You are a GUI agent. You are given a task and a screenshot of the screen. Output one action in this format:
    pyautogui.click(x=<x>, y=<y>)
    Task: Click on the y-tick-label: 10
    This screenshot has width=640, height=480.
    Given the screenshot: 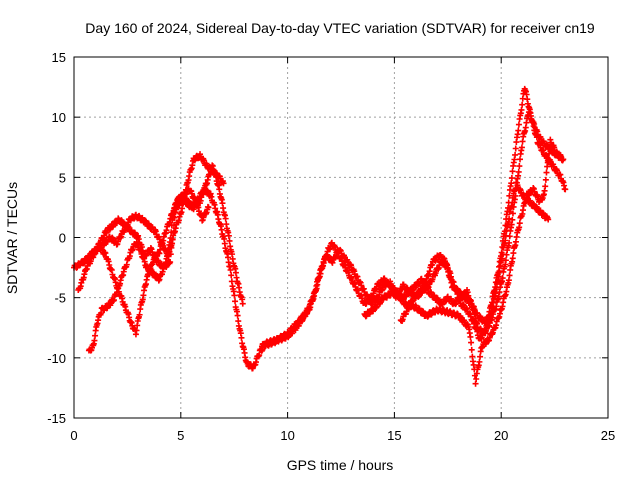 What is the action you would take?
    pyautogui.click(x=59, y=117)
    